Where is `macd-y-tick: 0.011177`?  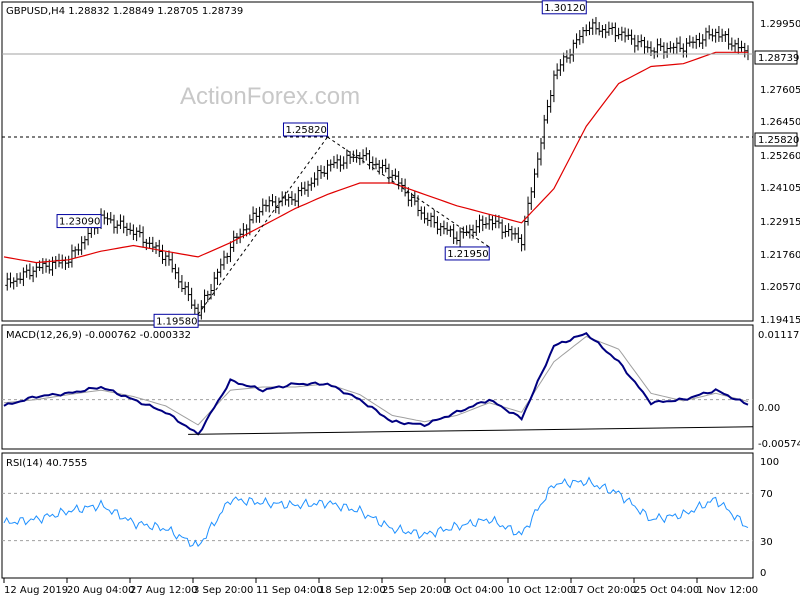 macd-y-tick: 0.011177 is located at coordinates (779, 335).